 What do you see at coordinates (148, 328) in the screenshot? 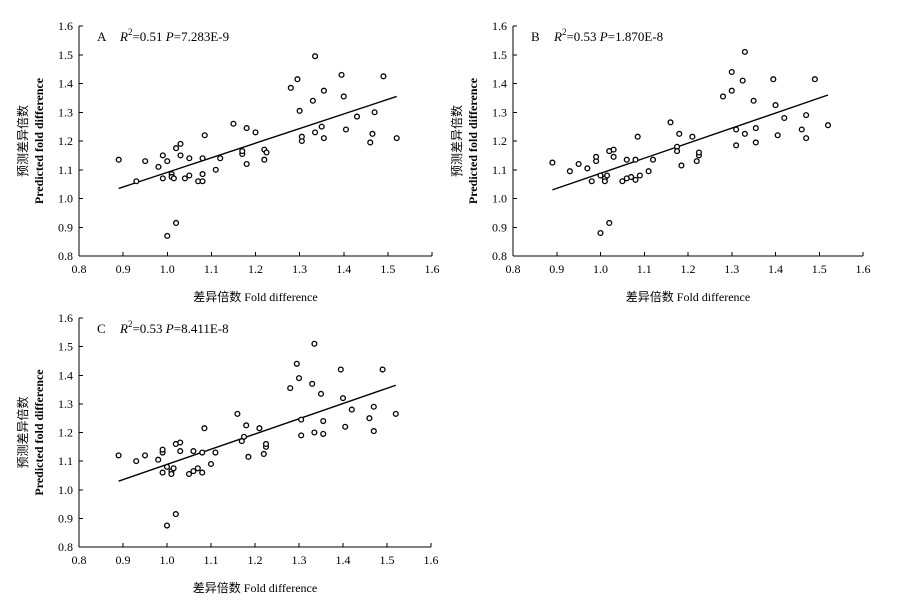
I see `r2-value: =0.53` at bounding box center [148, 328].